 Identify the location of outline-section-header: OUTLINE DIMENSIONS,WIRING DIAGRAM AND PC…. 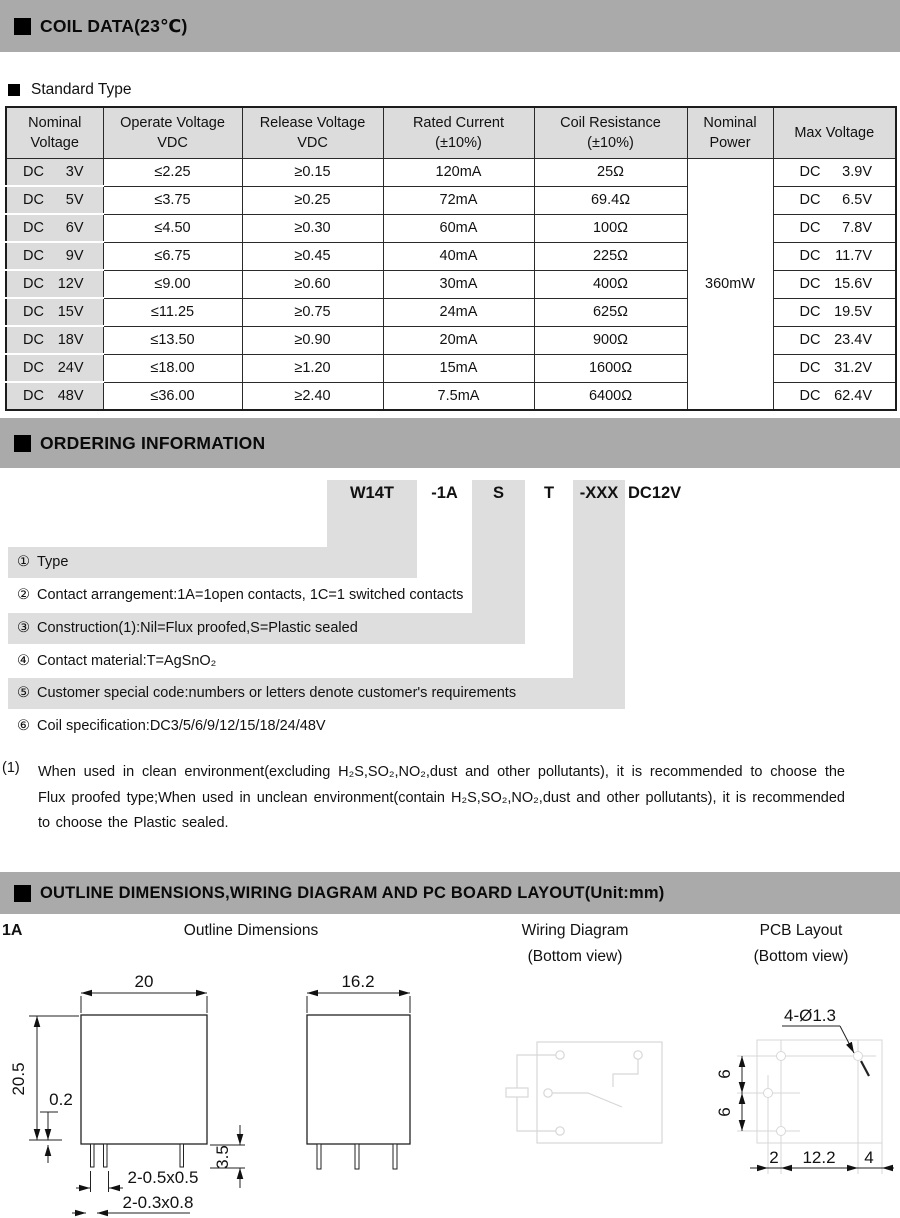
(450, 893).